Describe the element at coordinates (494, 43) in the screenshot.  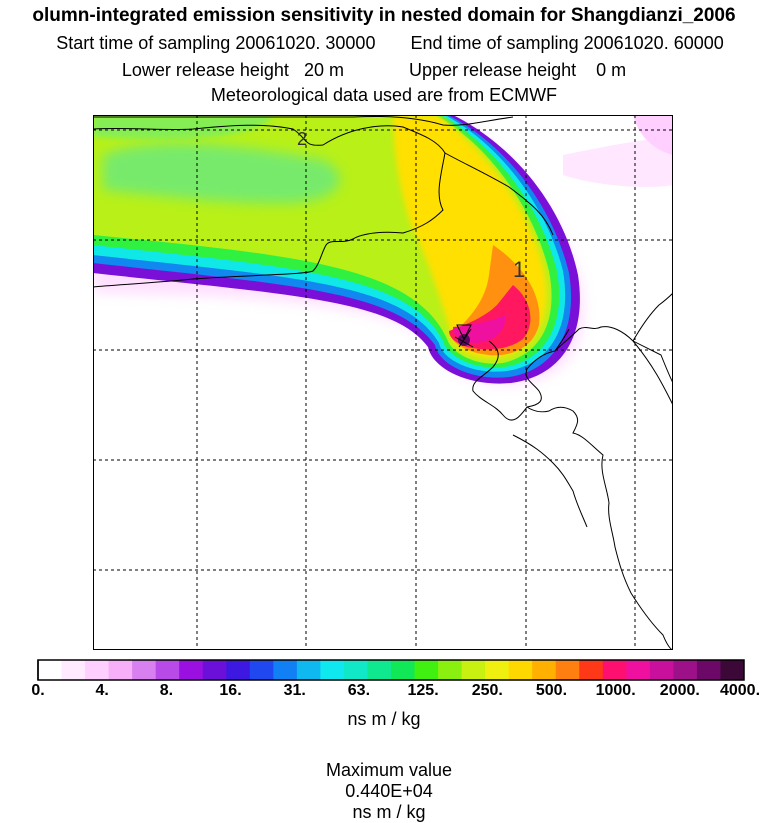
I see `end-time-label: End time of sampling` at that location.